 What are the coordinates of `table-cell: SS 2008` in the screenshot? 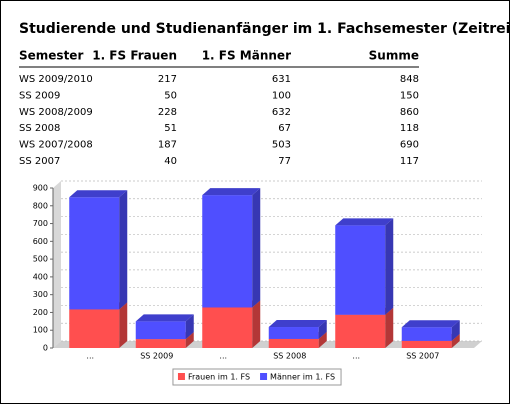 It's located at (39, 128).